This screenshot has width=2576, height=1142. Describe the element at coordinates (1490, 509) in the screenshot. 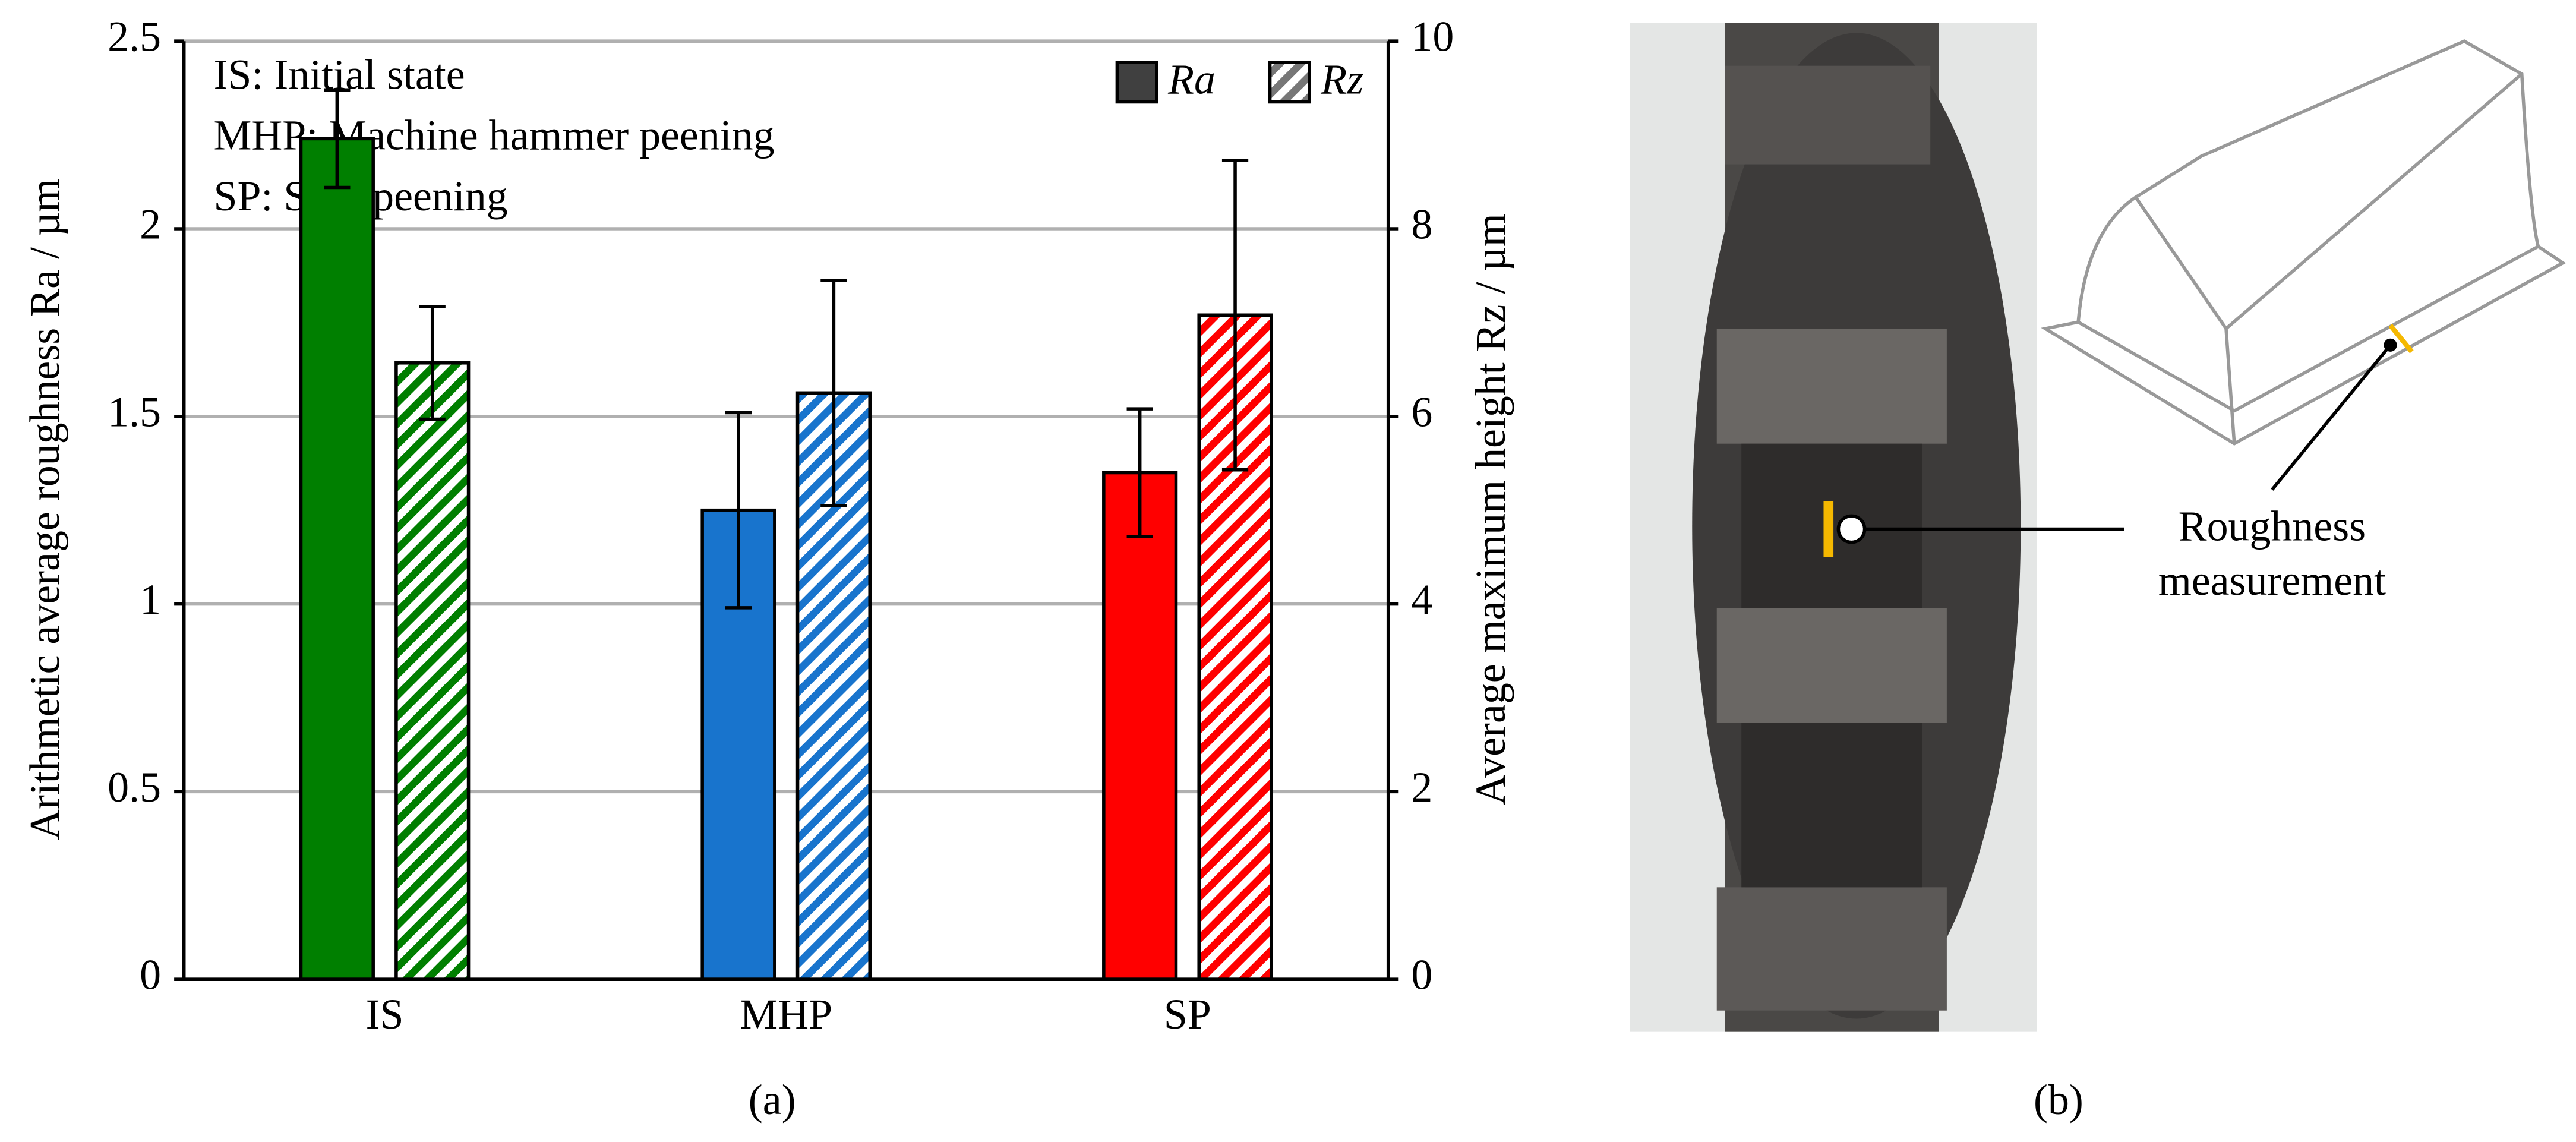

I see `y2-axis-label: Average maximum height Rz / µm` at that location.